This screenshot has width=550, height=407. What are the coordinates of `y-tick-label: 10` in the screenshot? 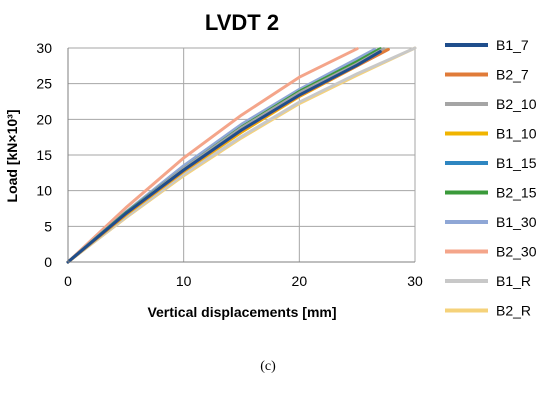 It's located at (44, 191).